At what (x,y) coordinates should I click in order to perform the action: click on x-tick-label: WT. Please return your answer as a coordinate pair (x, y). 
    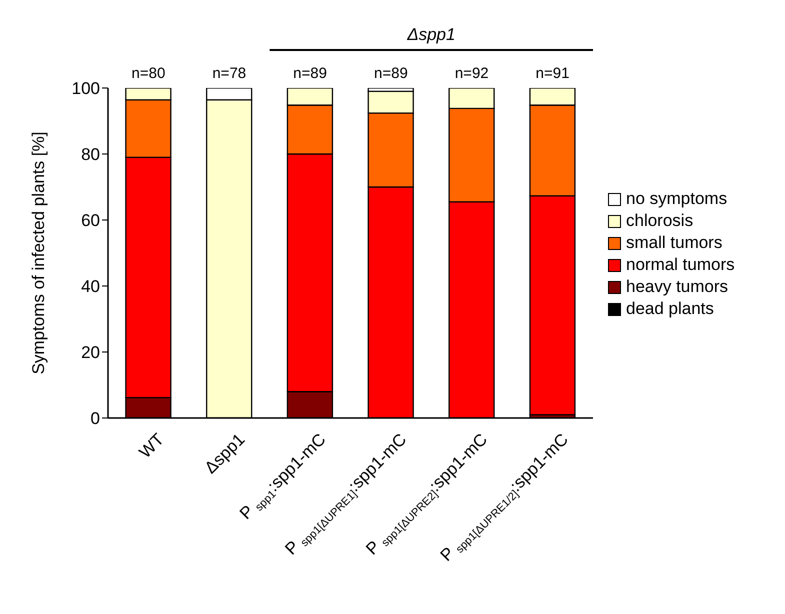
    Looking at the image, I should click on (152, 446).